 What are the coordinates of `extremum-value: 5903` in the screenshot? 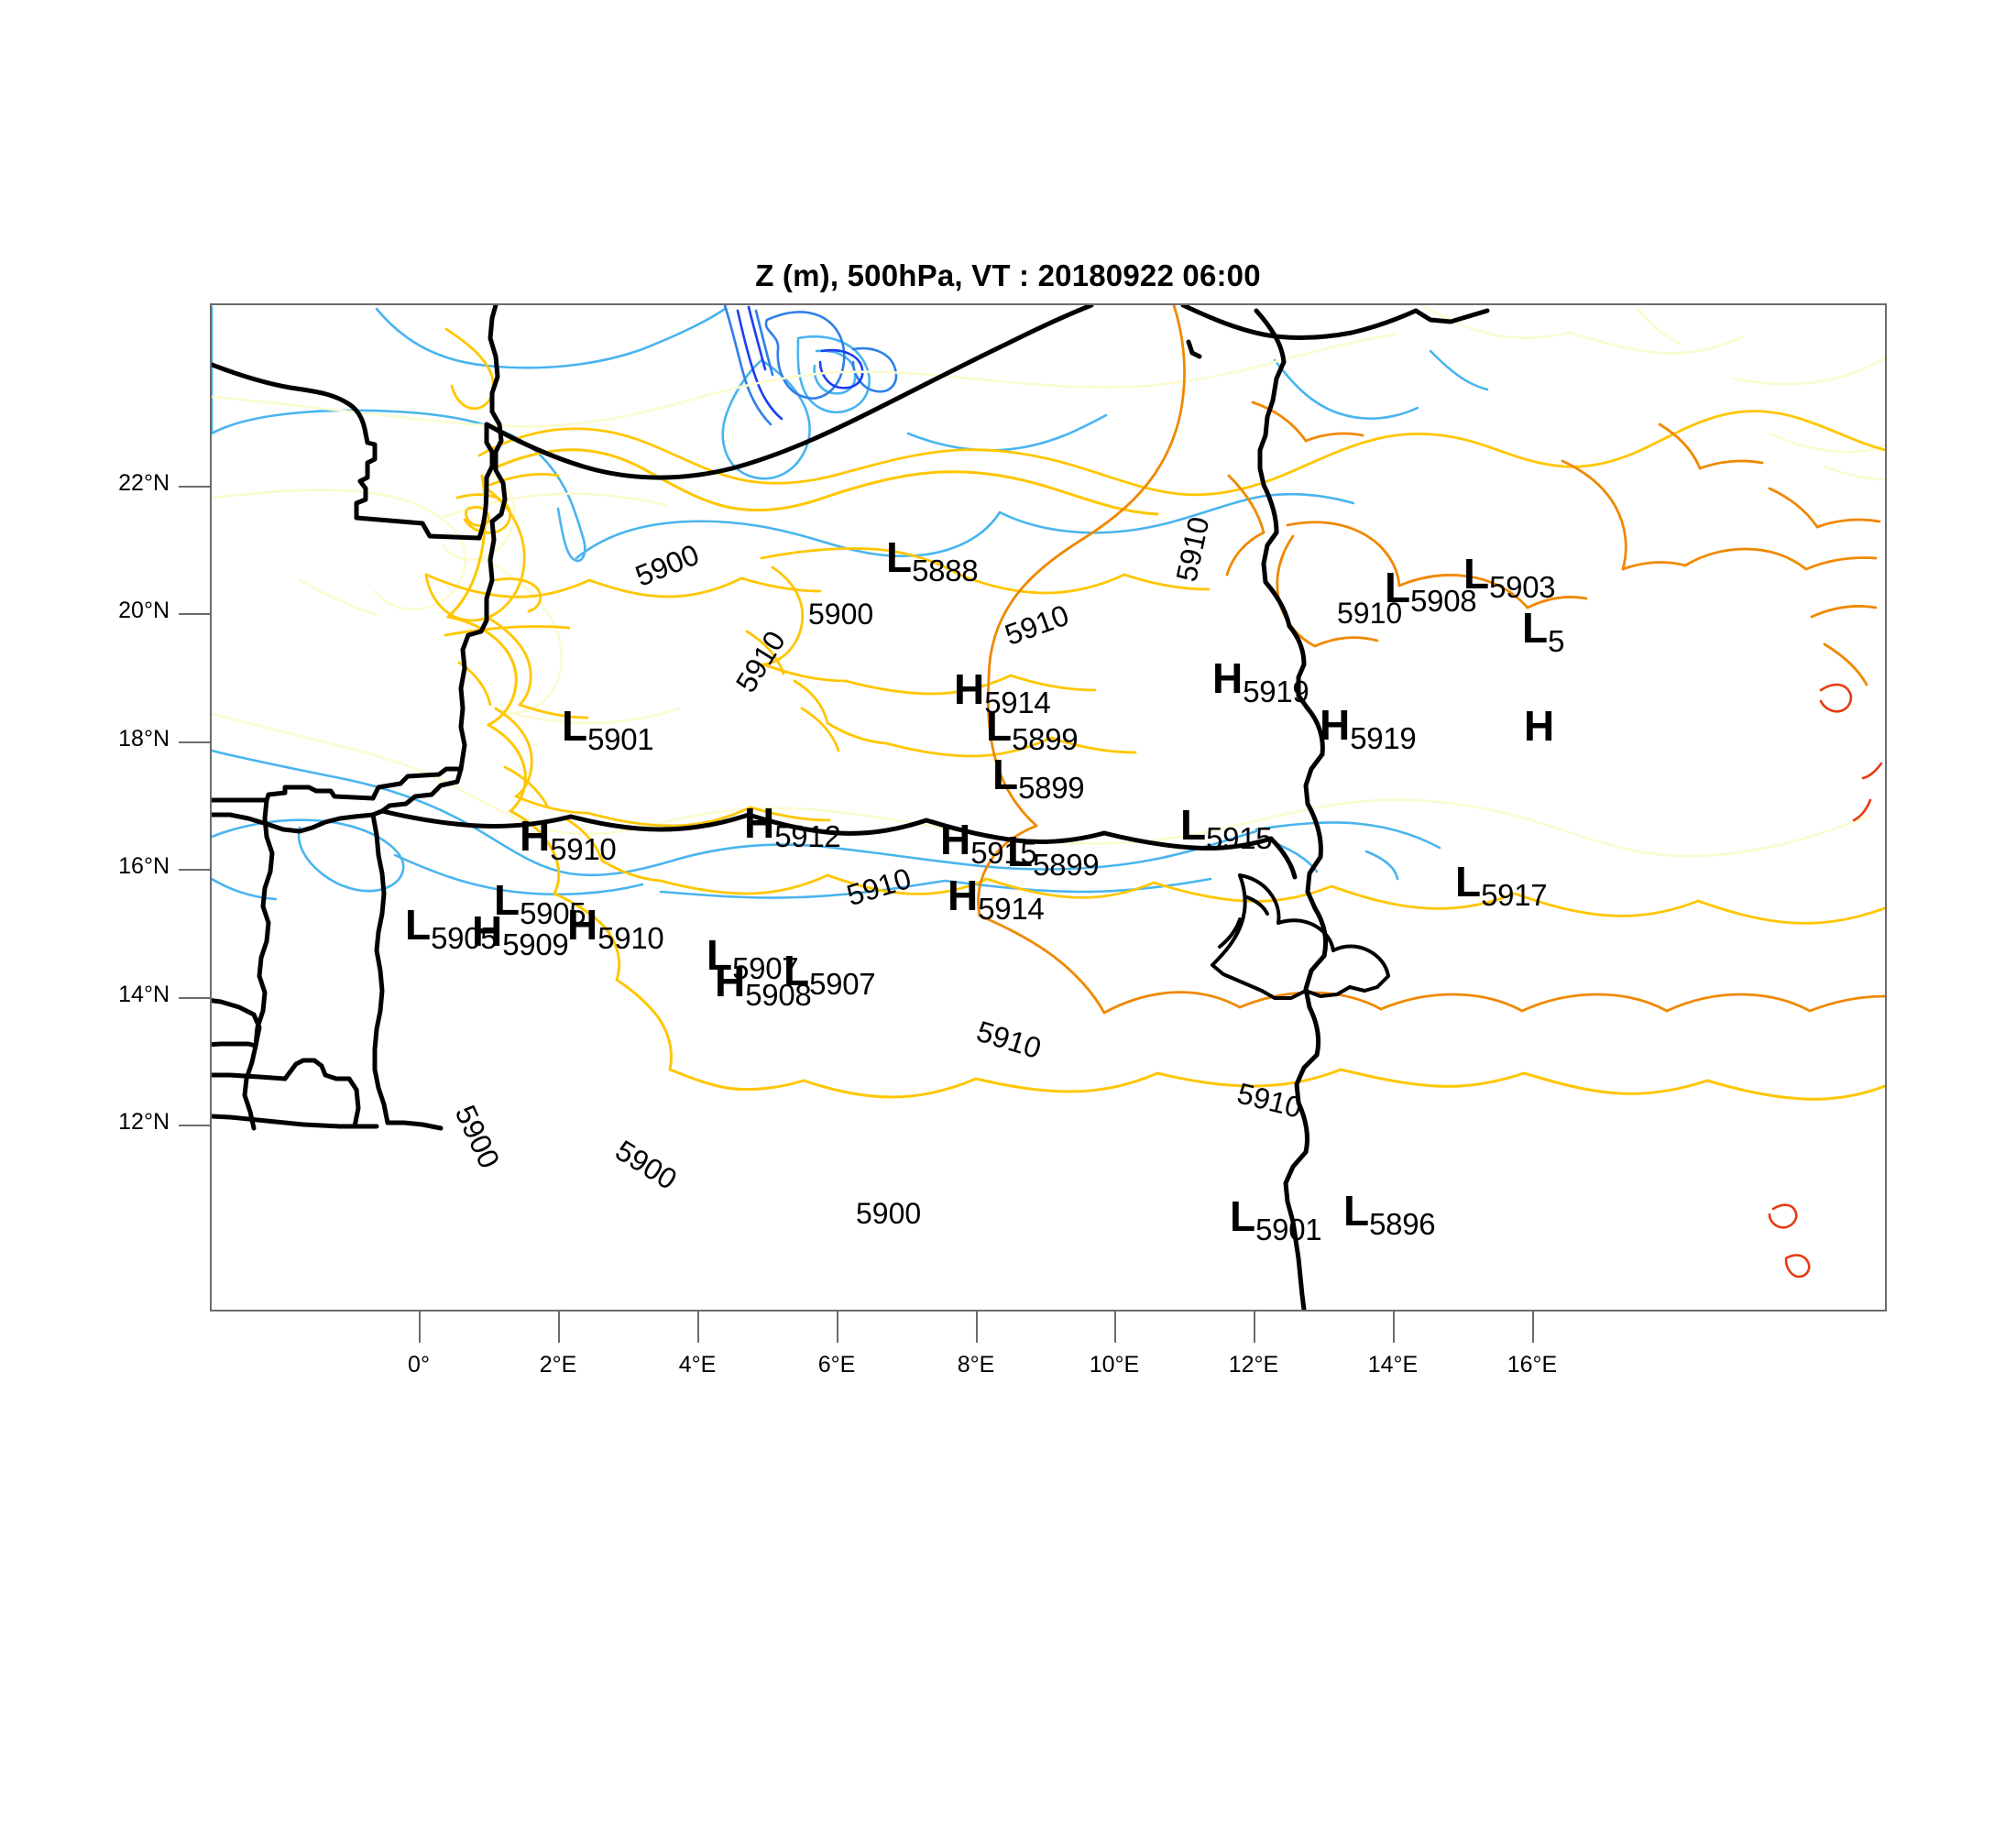 It's located at (1522, 587).